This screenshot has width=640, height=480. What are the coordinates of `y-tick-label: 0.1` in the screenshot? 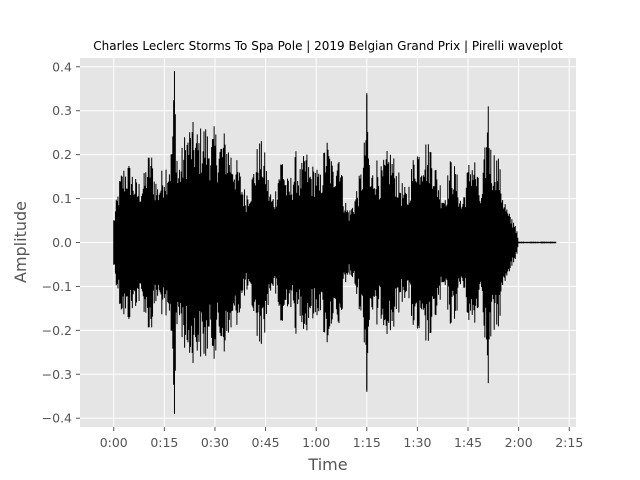 It's located at (62, 198).